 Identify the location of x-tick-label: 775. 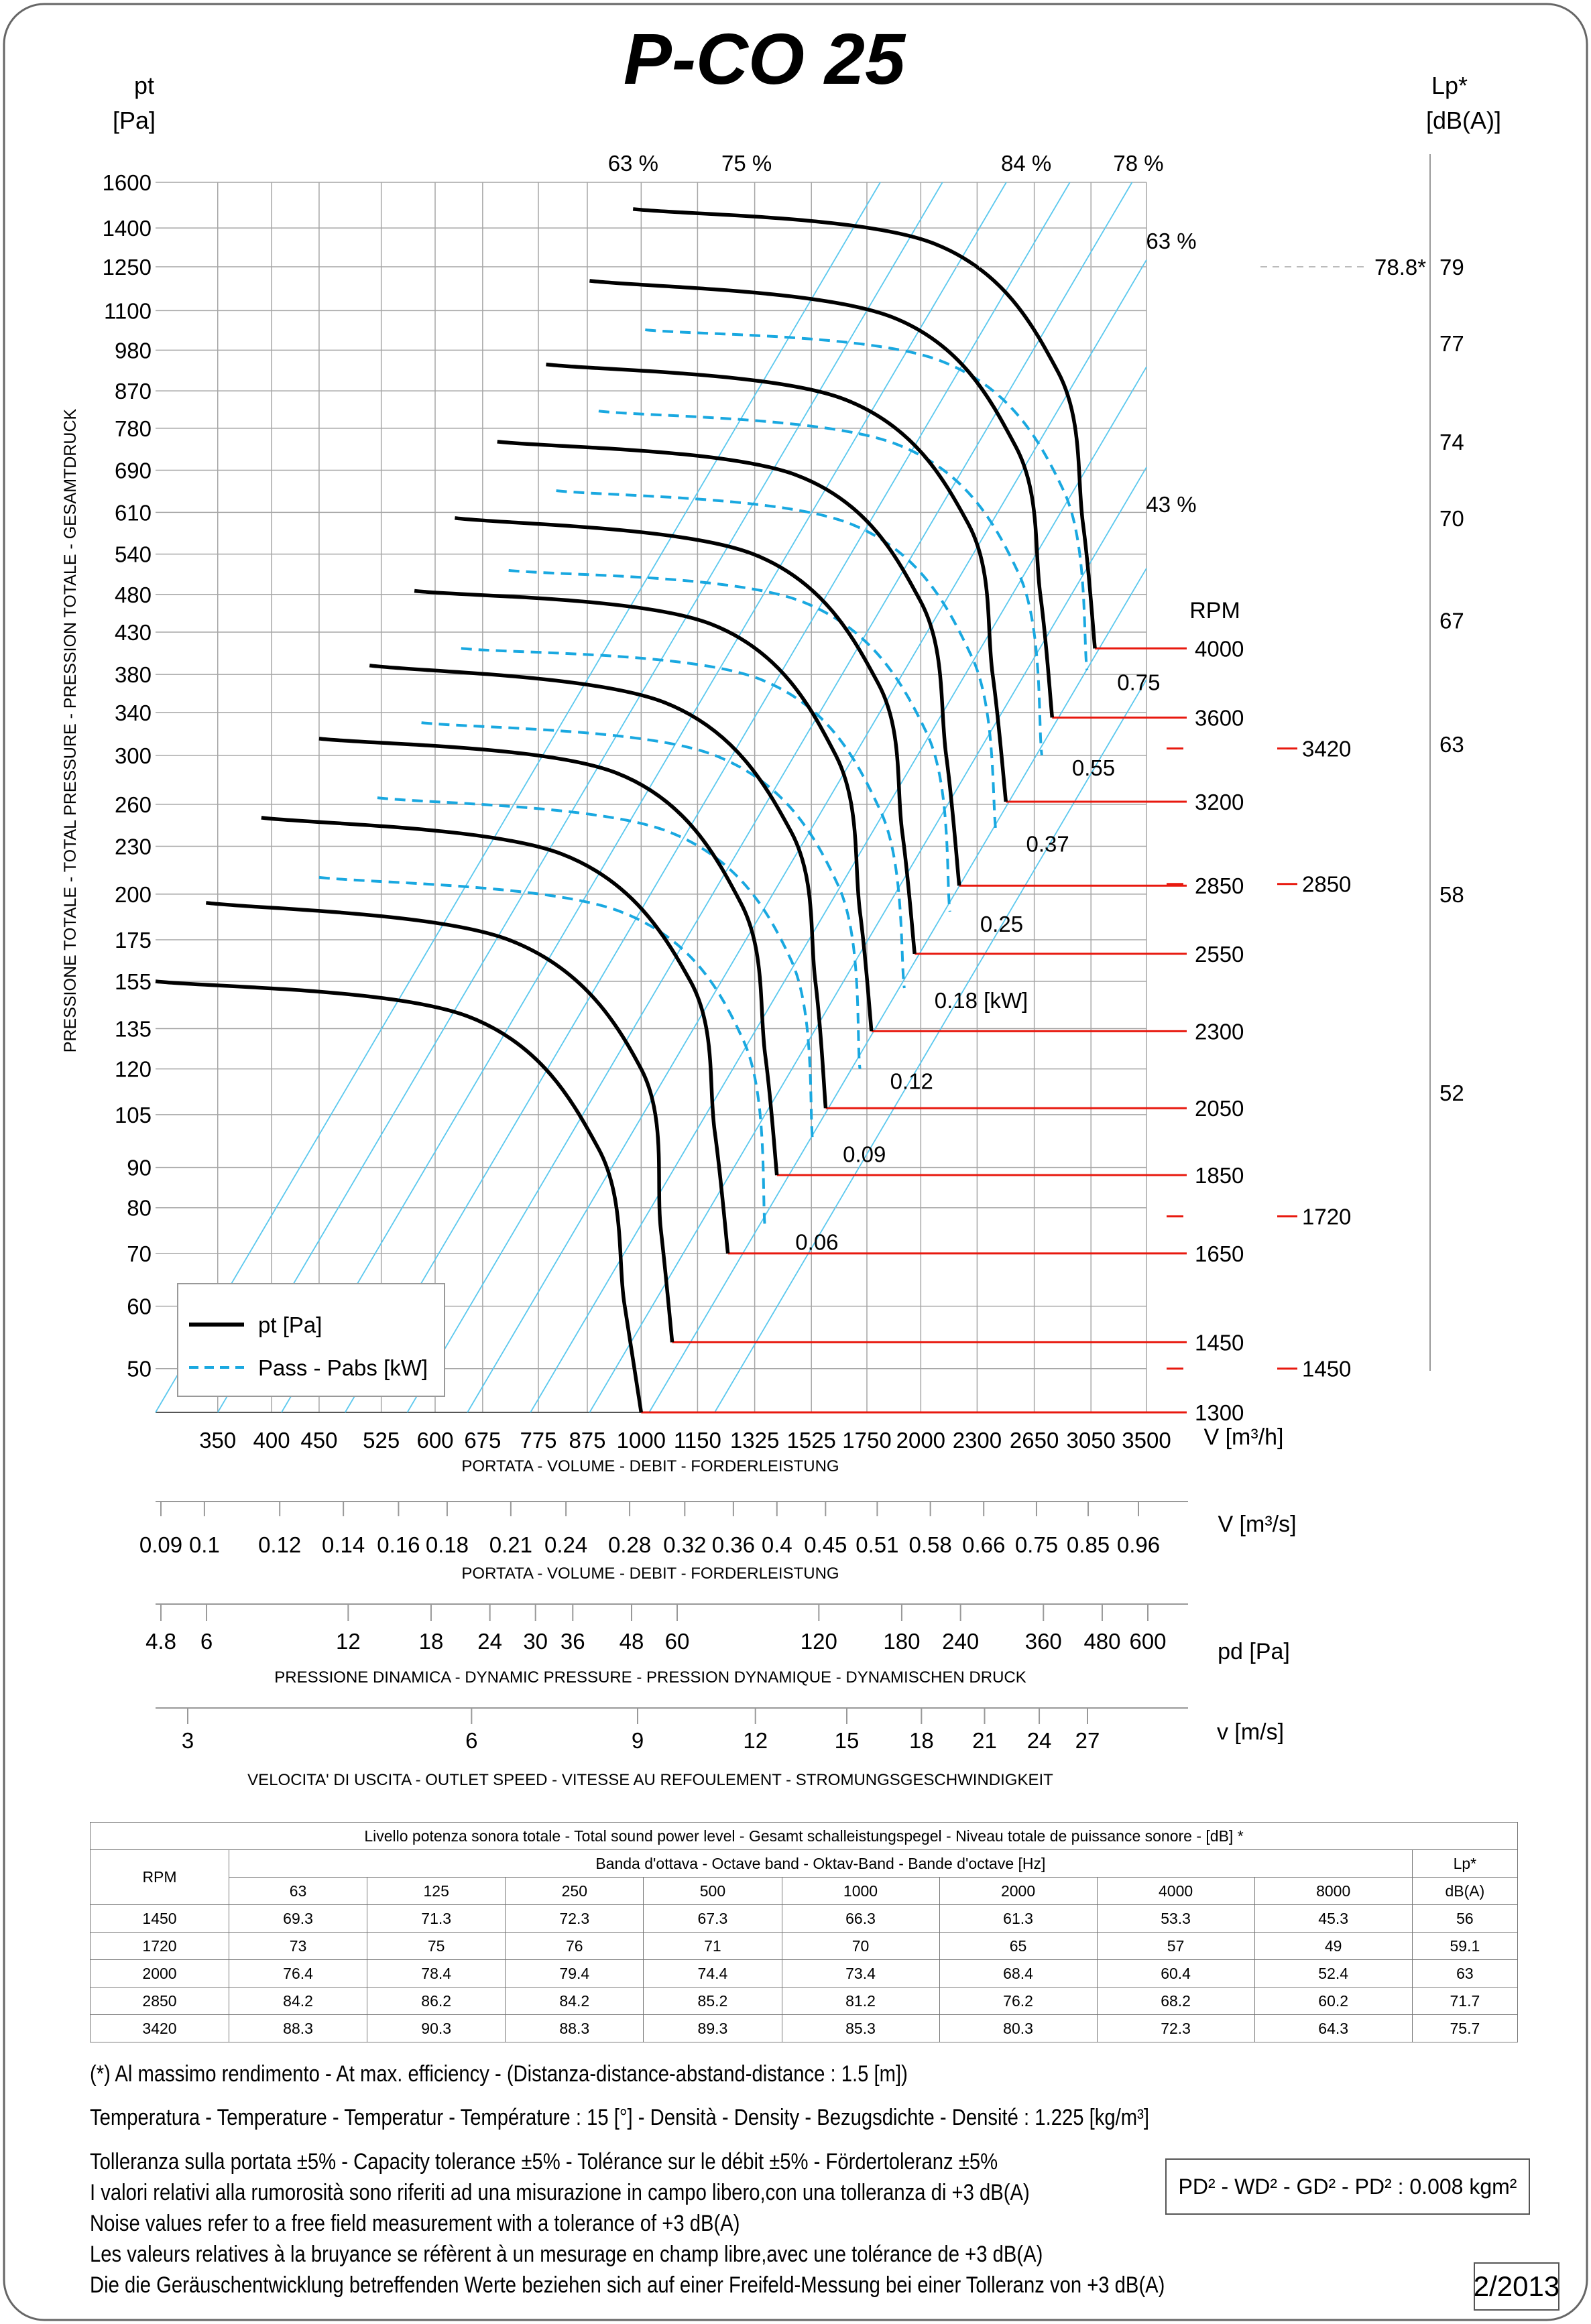
(538, 1440).